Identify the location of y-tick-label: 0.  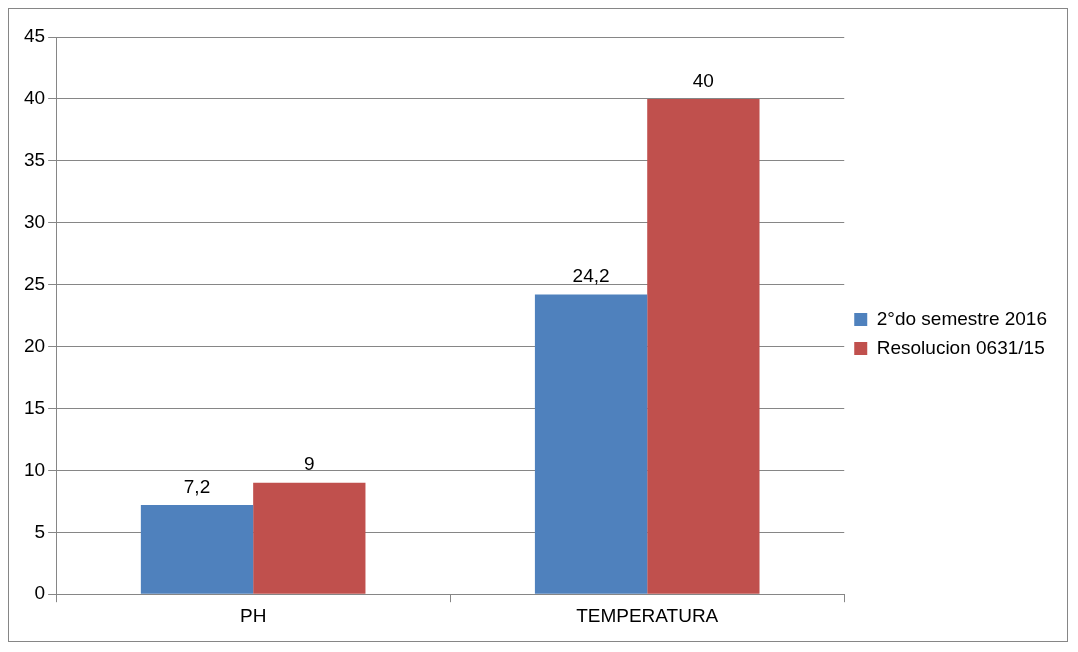
(40, 593).